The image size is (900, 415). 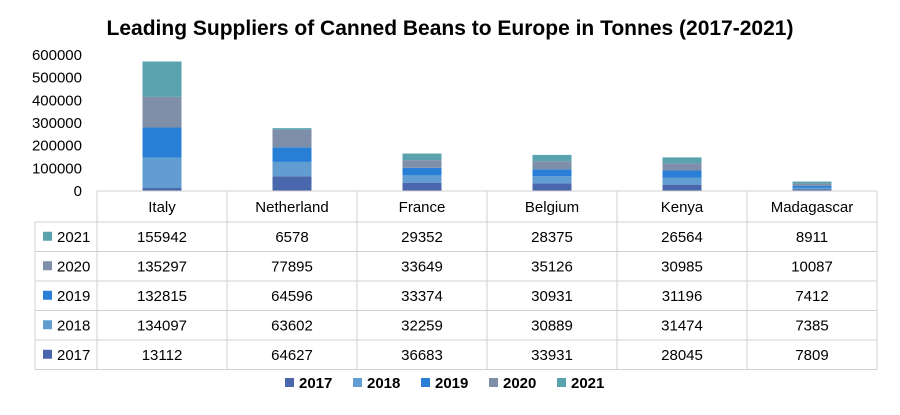 I want to click on legend-label: 2018, so click(x=383, y=383).